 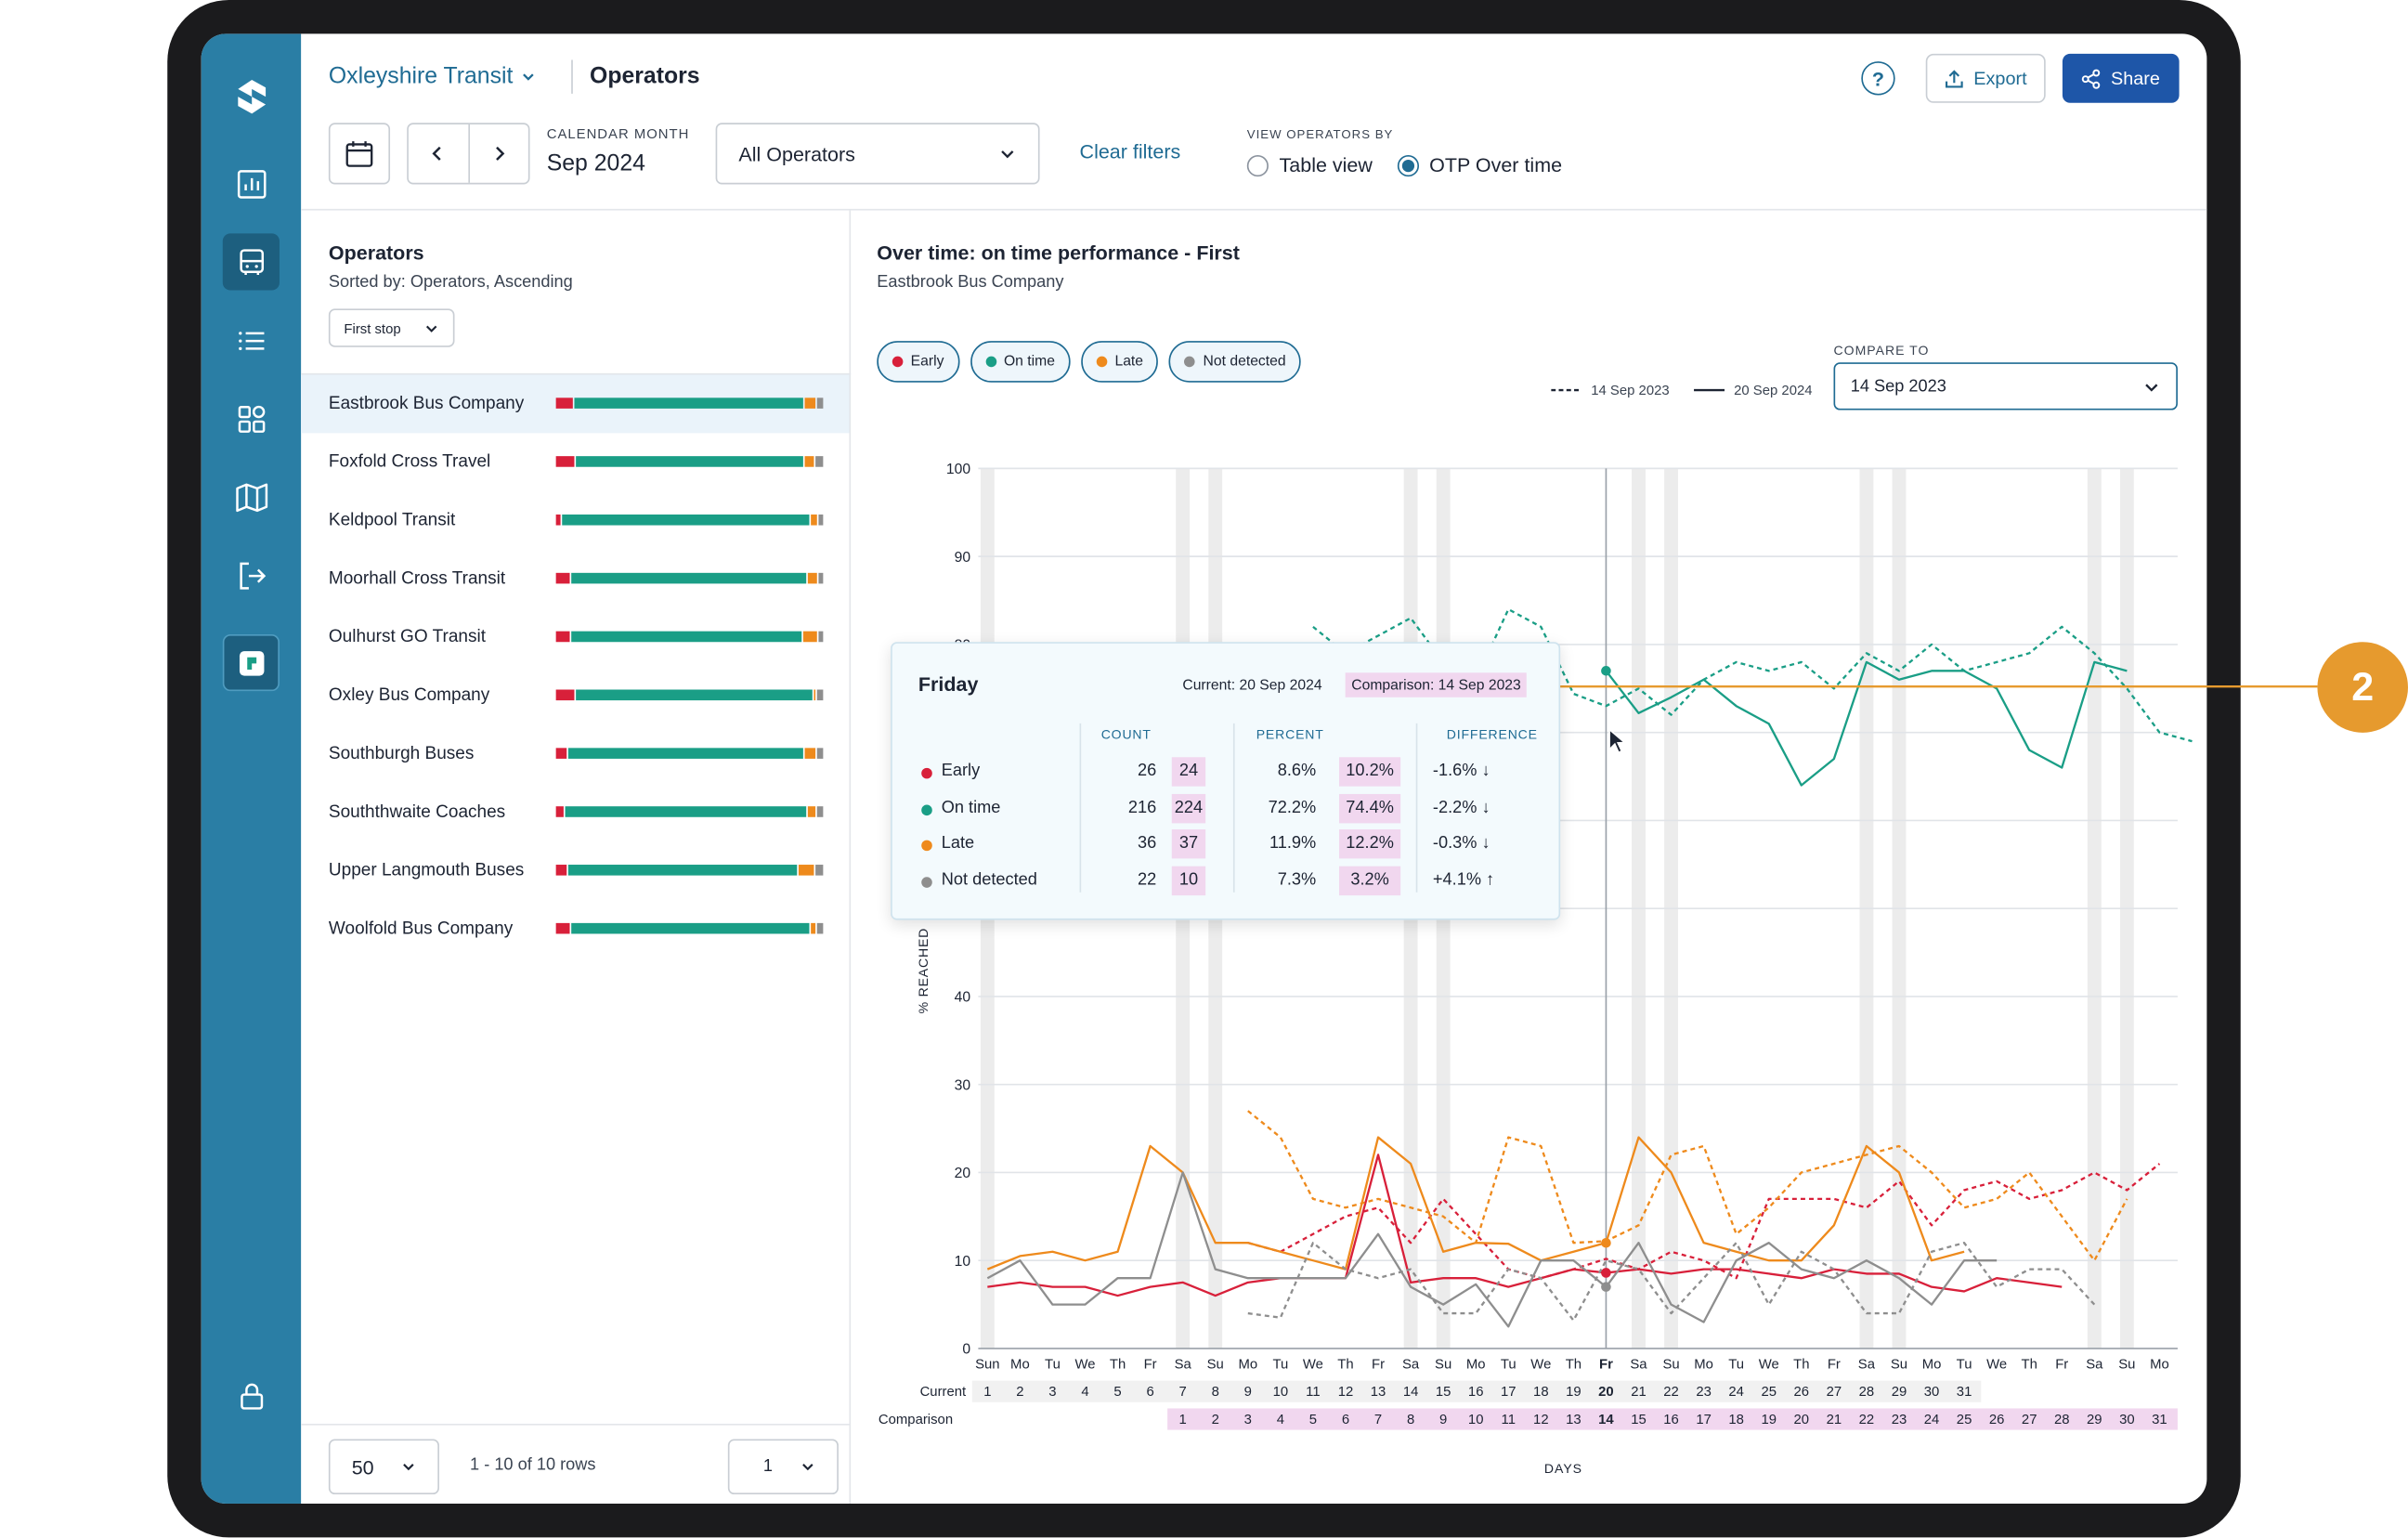 I want to click on comparison-row-label: Comparison, so click(x=916, y=1420).